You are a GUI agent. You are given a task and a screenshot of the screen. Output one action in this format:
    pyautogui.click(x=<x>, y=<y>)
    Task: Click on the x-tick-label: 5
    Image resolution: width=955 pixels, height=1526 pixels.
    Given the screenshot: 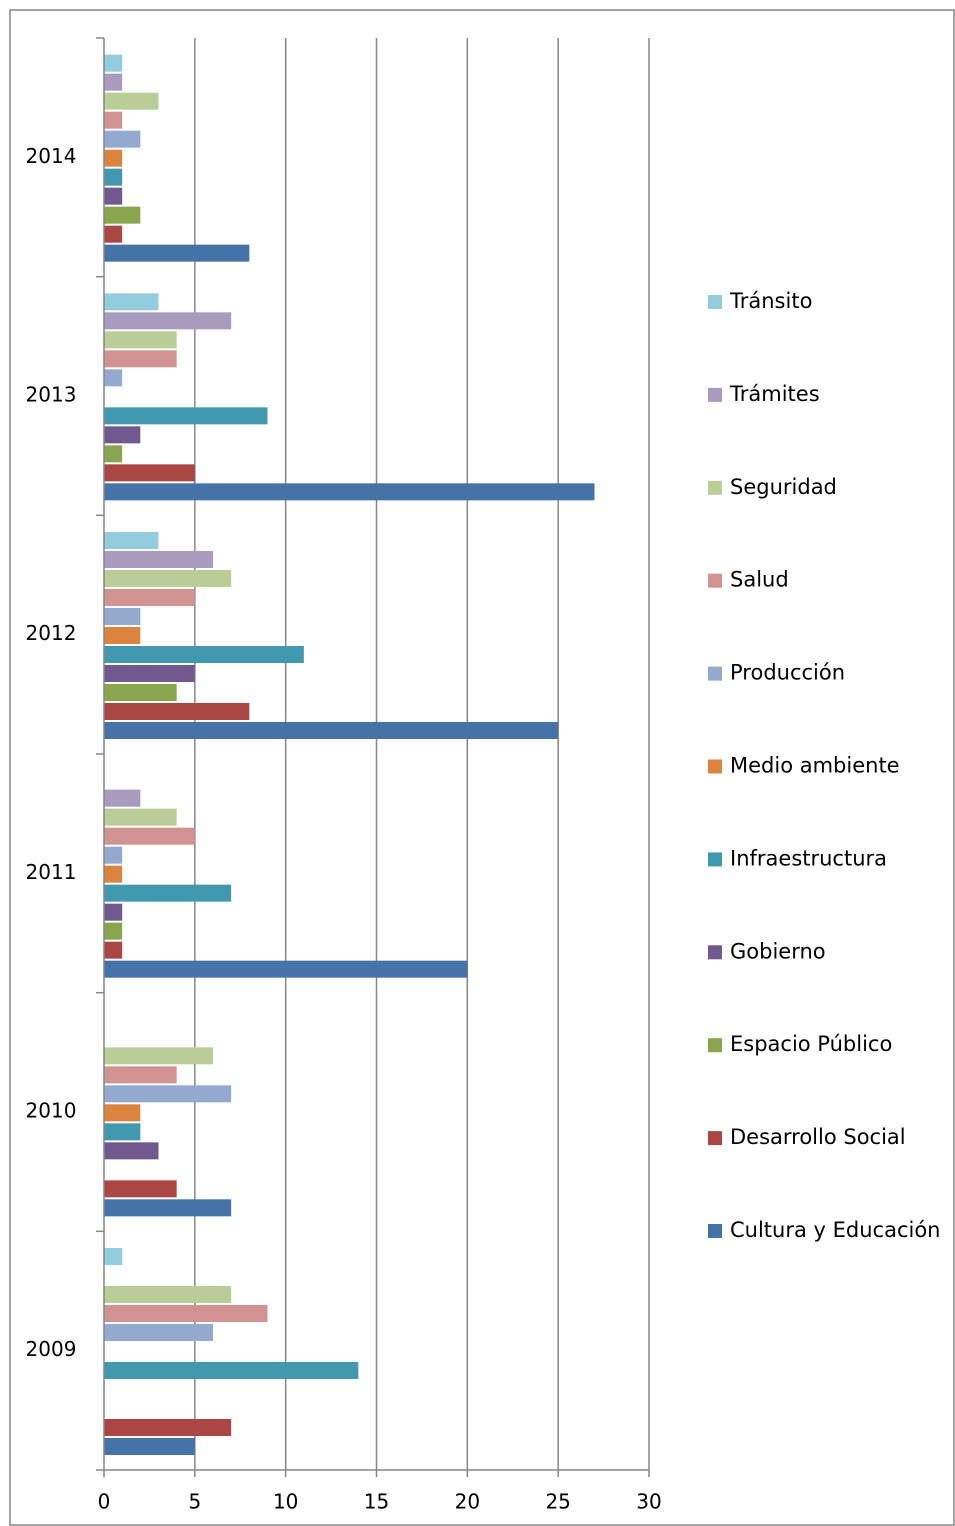 What is the action you would take?
    pyautogui.click(x=194, y=1502)
    